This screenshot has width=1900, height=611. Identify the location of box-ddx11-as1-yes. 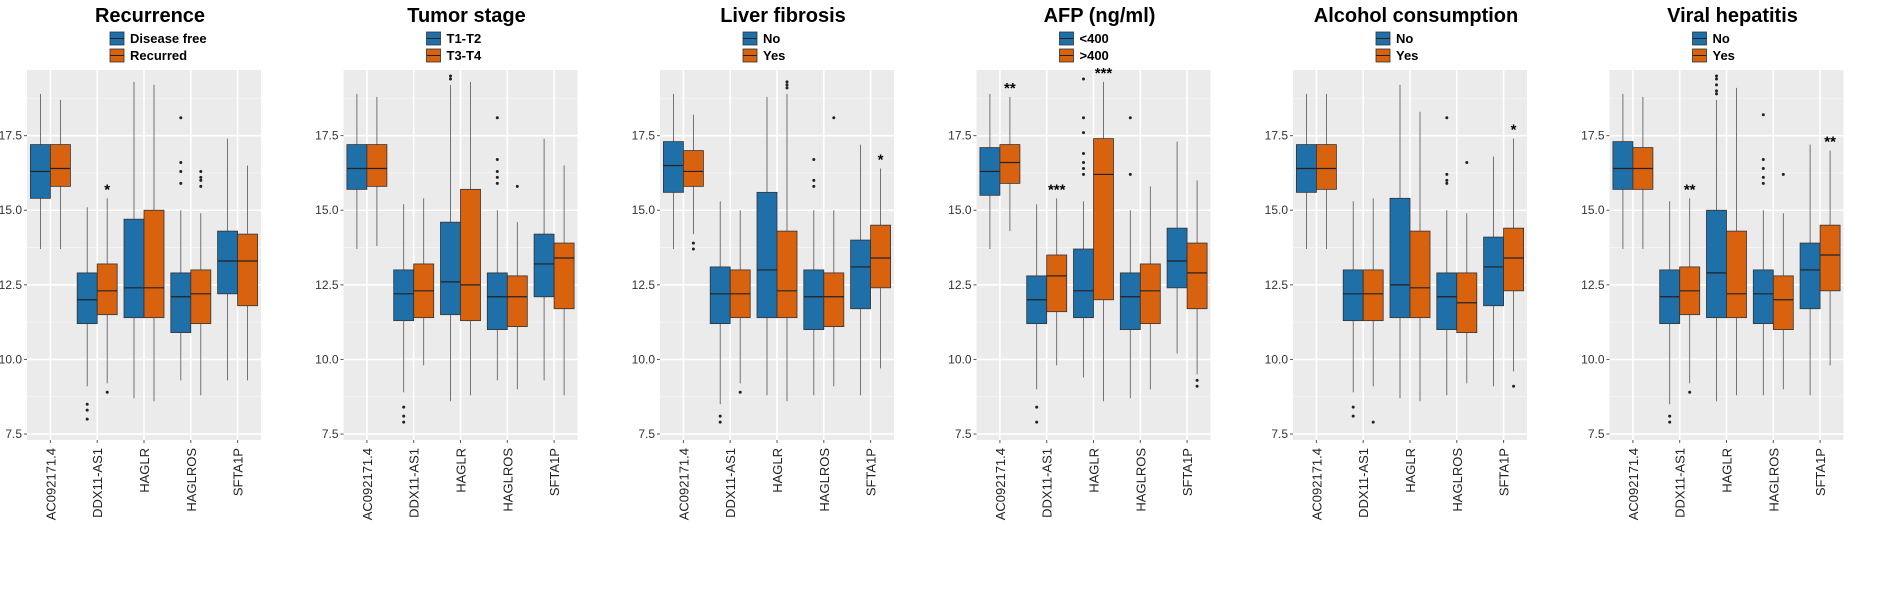
(740, 302).